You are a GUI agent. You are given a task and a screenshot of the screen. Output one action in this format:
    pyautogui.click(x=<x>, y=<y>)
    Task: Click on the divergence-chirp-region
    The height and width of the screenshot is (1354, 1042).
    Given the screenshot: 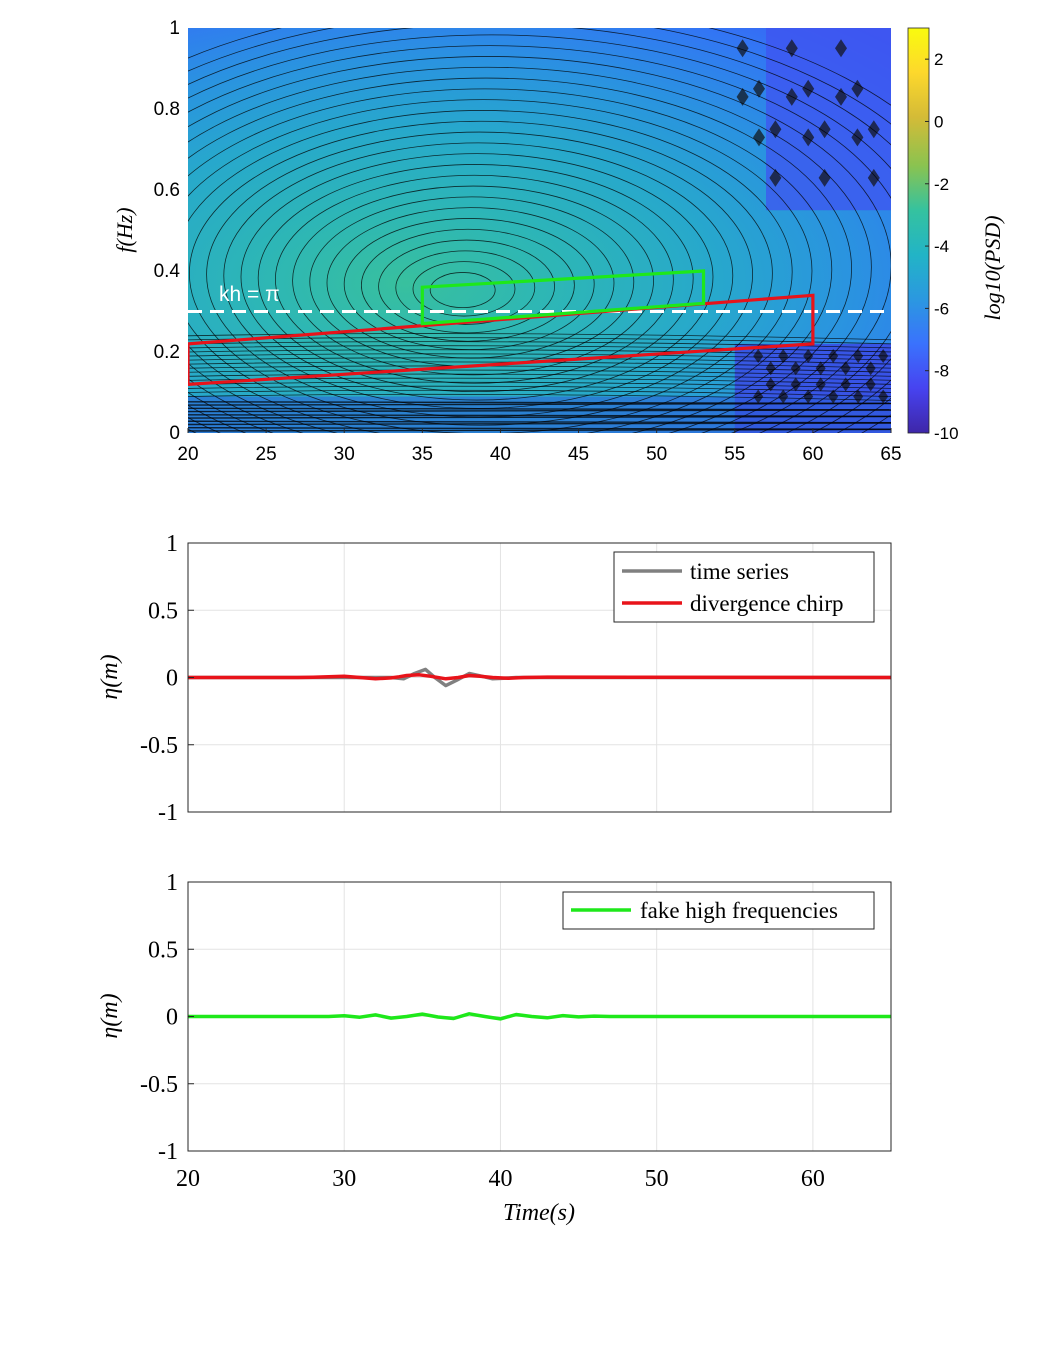 What is the action you would take?
    pyautogui.click(x=501, y=340)
    